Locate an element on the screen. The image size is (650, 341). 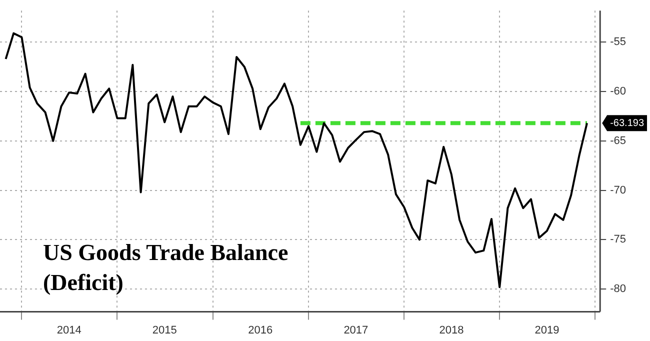
y-tick-label: -60 is located at coordinates (618, 92).